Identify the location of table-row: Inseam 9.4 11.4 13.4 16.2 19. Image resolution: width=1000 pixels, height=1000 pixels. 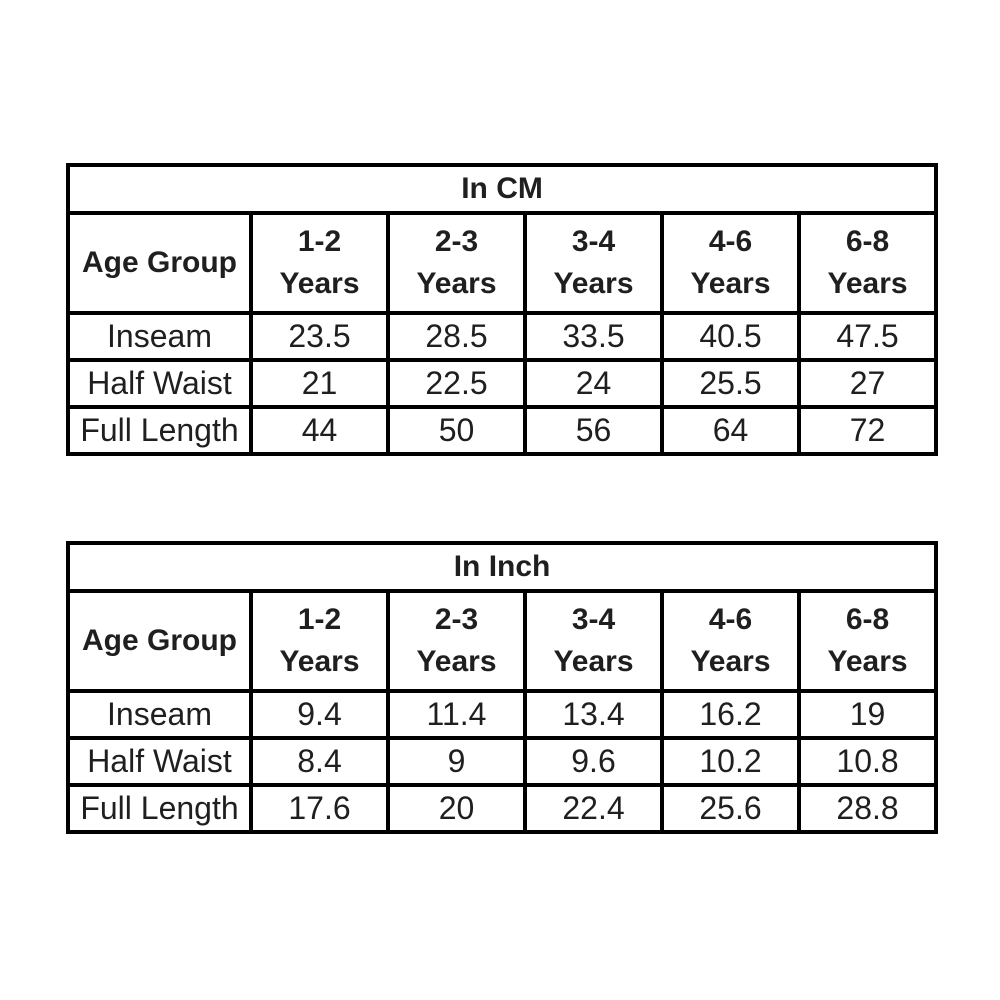
(502, 714).